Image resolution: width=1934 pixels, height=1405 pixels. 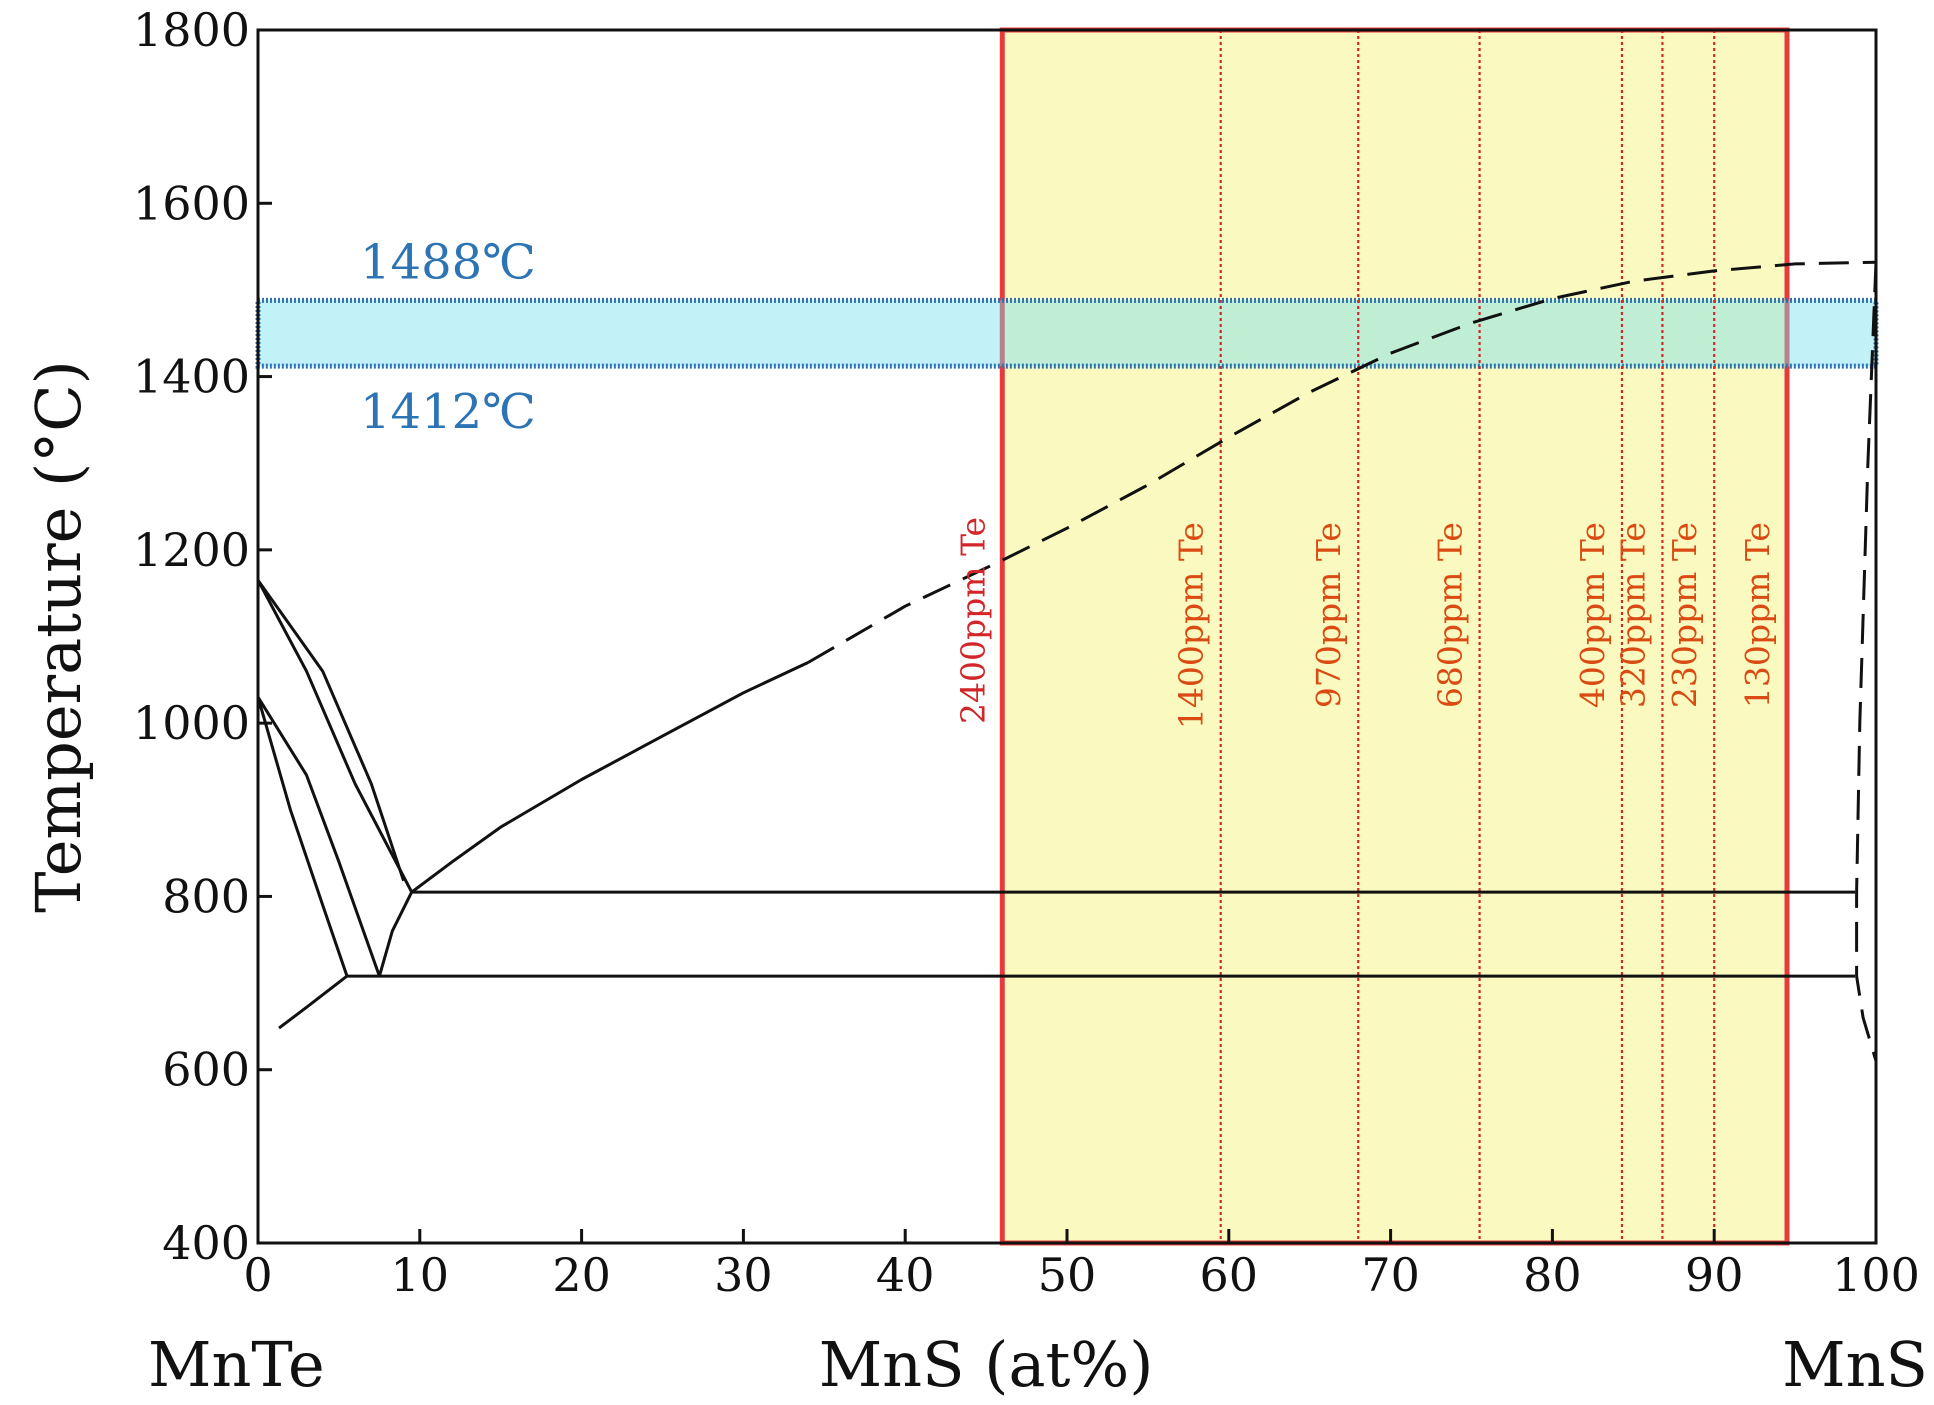 What do you see at coordinates (1390, 1275) in the screenshot?
I see `x-tick-label: 70` at bounding box center [1390, 1275].